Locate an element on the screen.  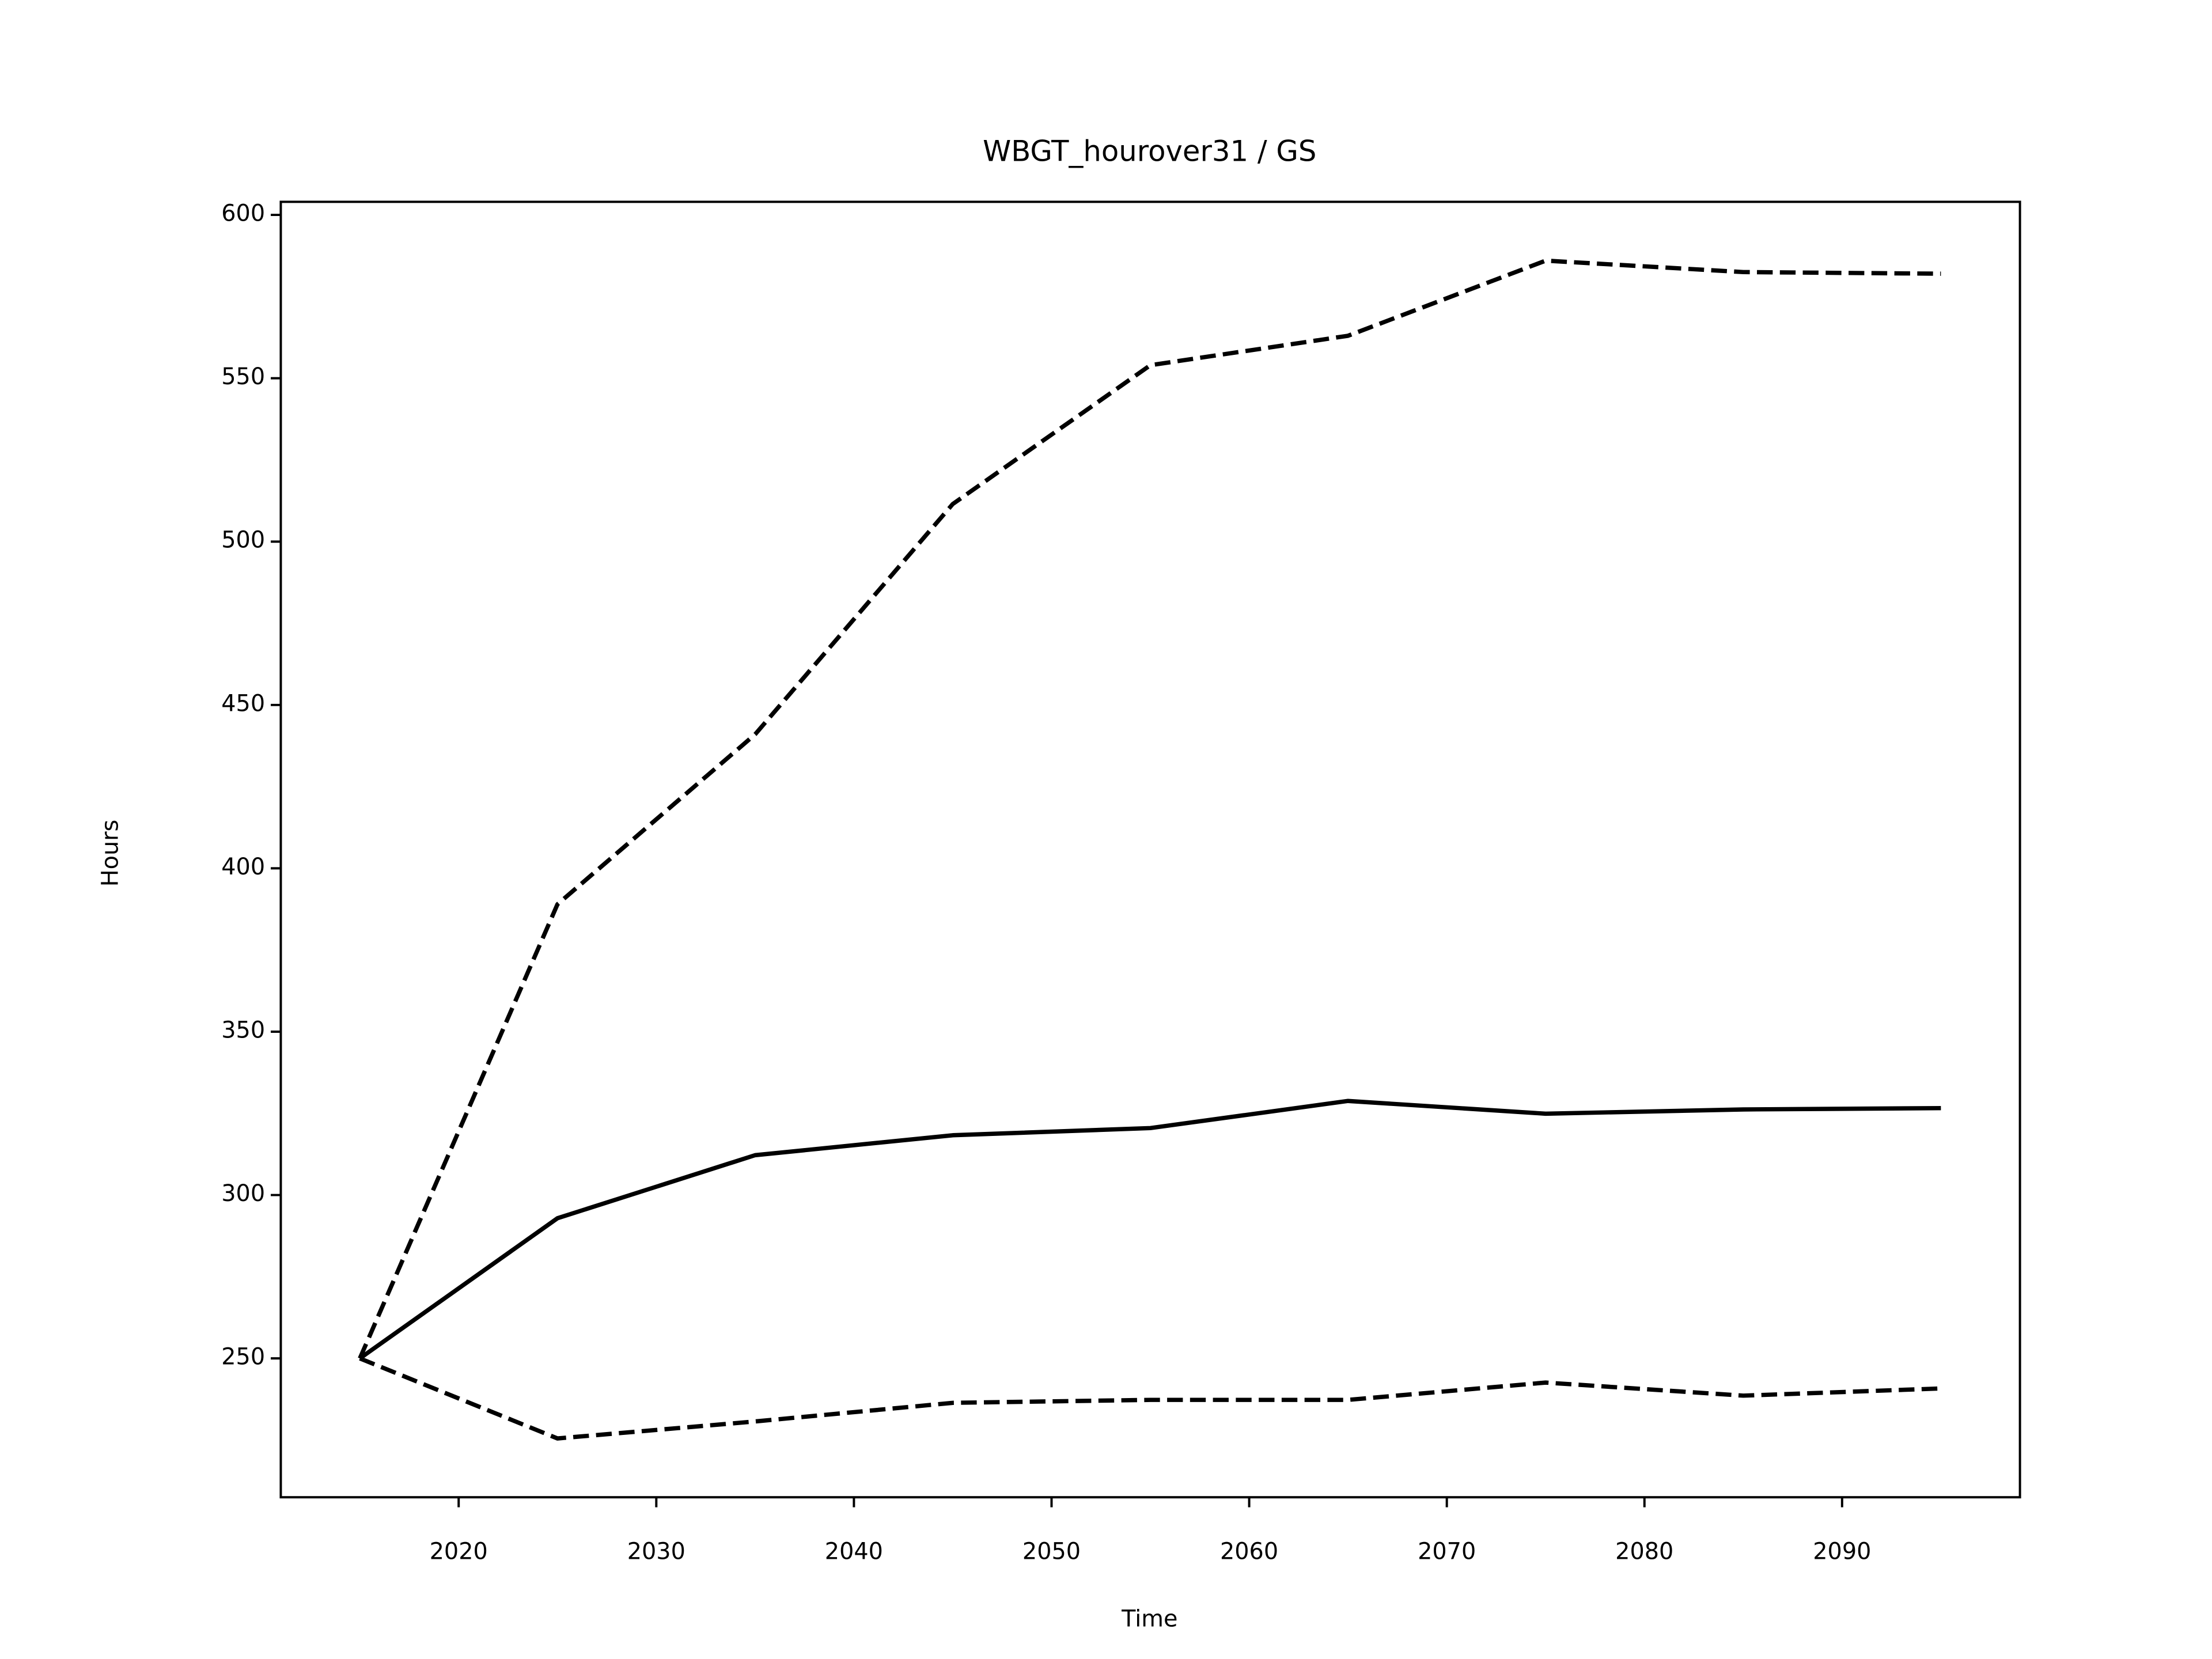
chart-title: WBGT_hourover31 / GS is located at coordinates (1149, 151).